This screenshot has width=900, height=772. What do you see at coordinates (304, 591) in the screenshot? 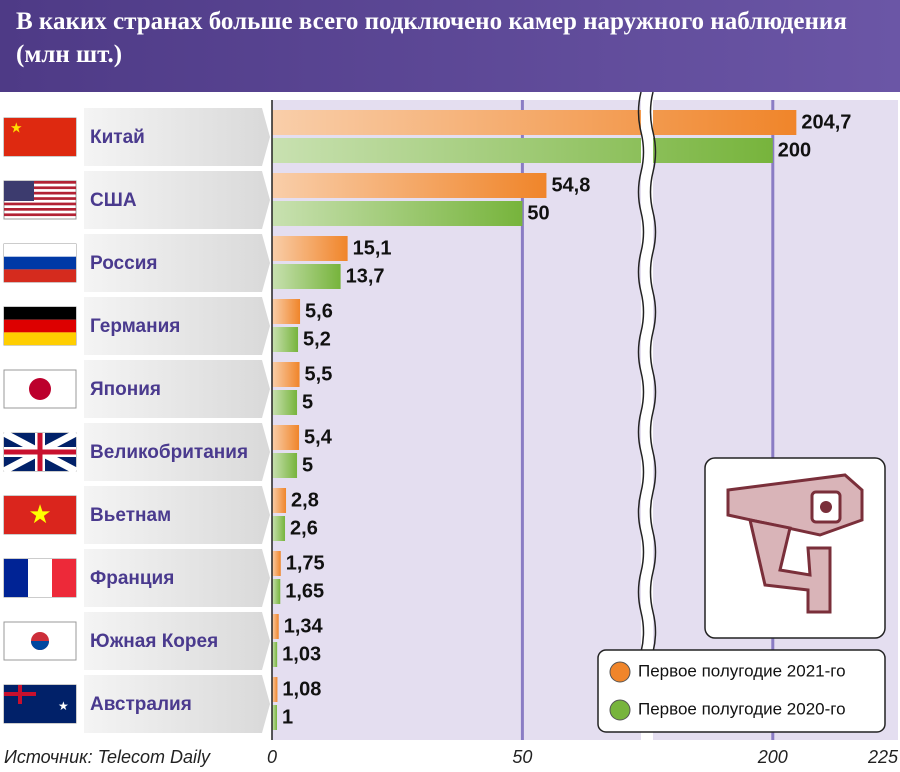
I see `value-label: 1,65` at bounding box center [304, 591].